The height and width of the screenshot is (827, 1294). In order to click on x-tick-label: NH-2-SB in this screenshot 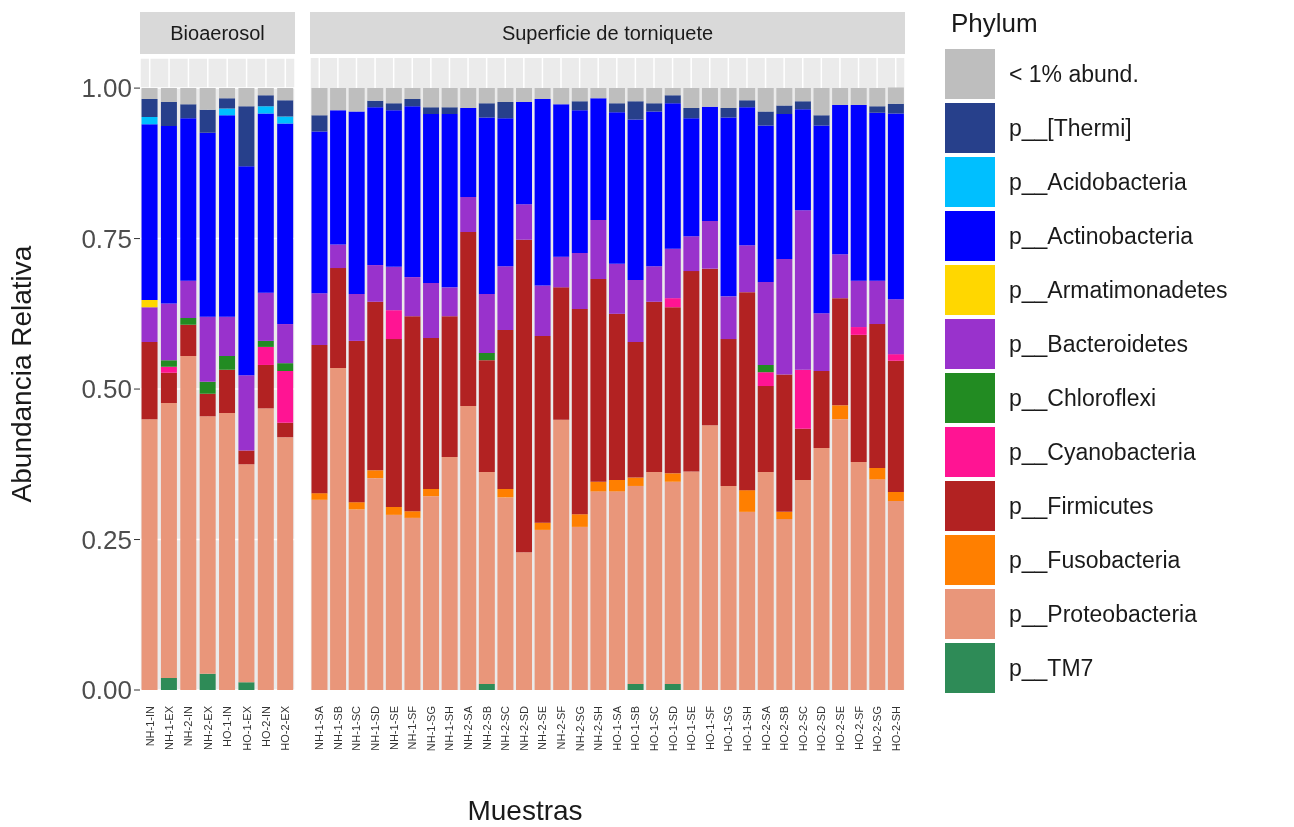, I will do `click(486, 728)`.